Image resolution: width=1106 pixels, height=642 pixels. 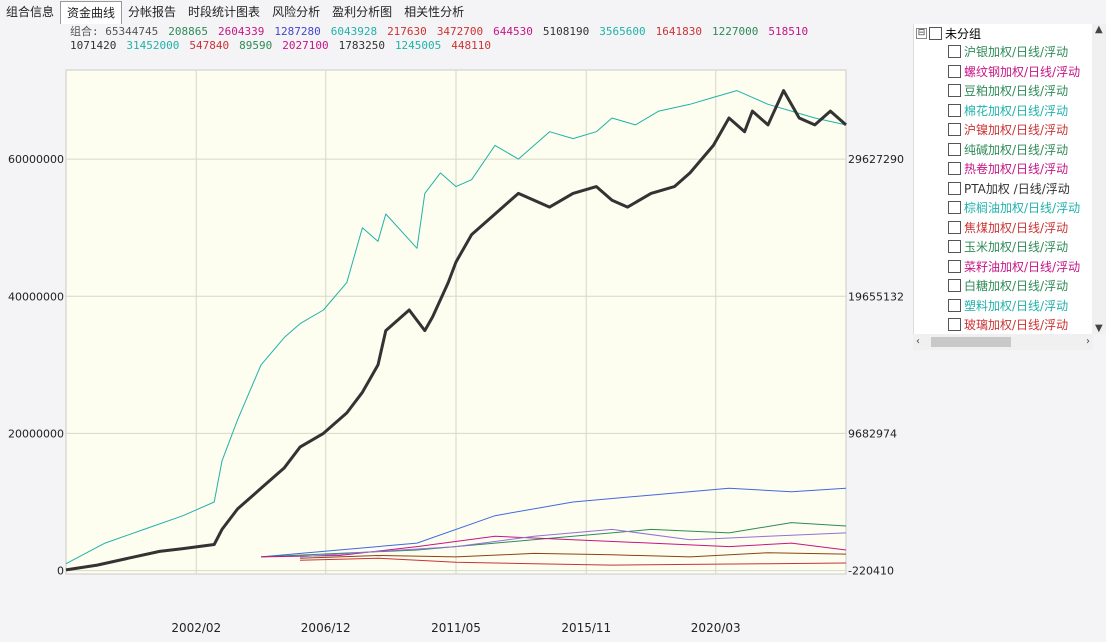 I want to click on tree-item: 塑料加权/日线/浮动, so click(x=1004, y=306).